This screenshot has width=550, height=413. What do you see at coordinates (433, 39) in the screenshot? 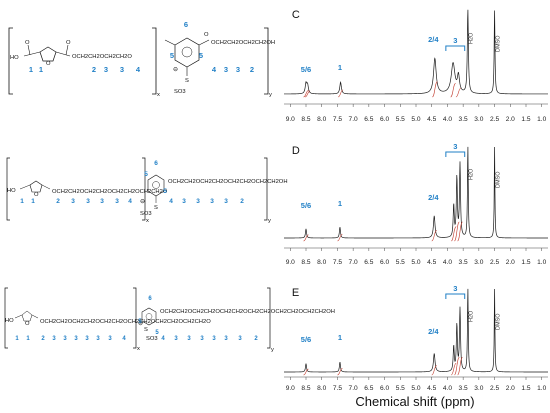
I see `peak-label-ester: 2/4` at bounding box center [433, 39].